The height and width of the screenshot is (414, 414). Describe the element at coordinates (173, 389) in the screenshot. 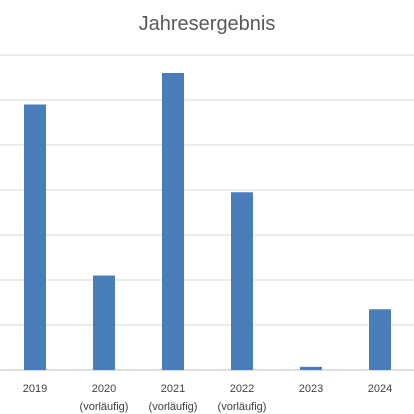

I see `x-tick-label: 2021` at that location.